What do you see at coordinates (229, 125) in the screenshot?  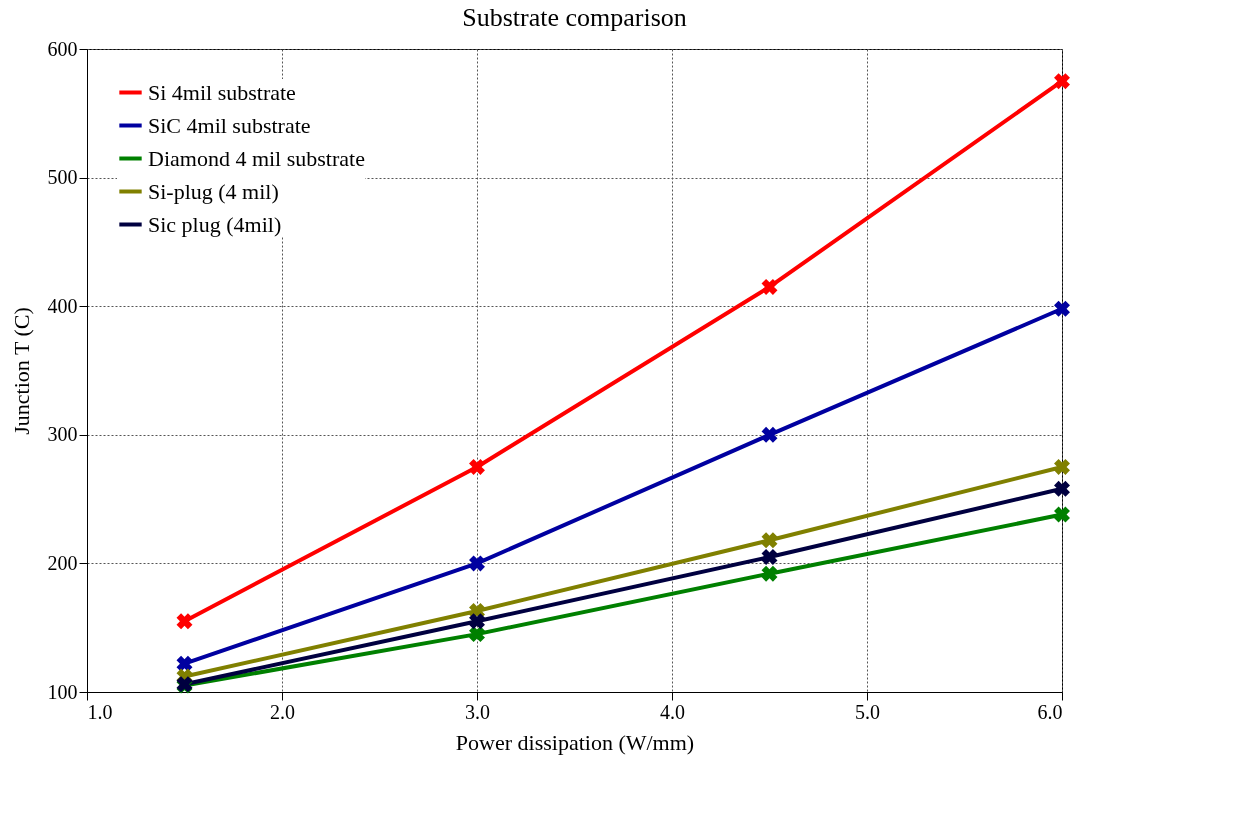 I see `legend-label: SiC 4mil substrate` at bounding box center [229, 125].